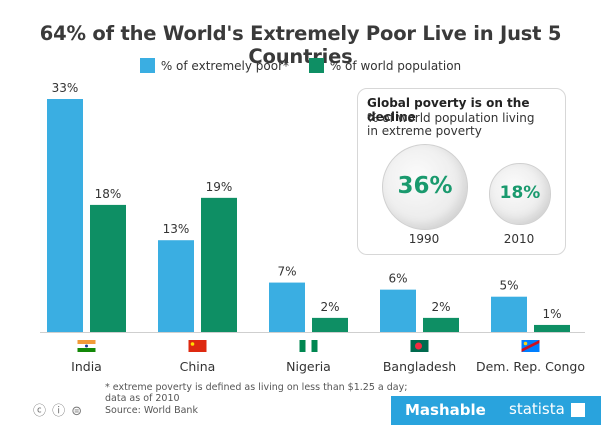 This screenshot has height=425, width=601. What do you see at coordinates (329, 307) in the screenshot?
I see `data-label-nigeria-world-population: 2%` at bounding box center [329, 307].